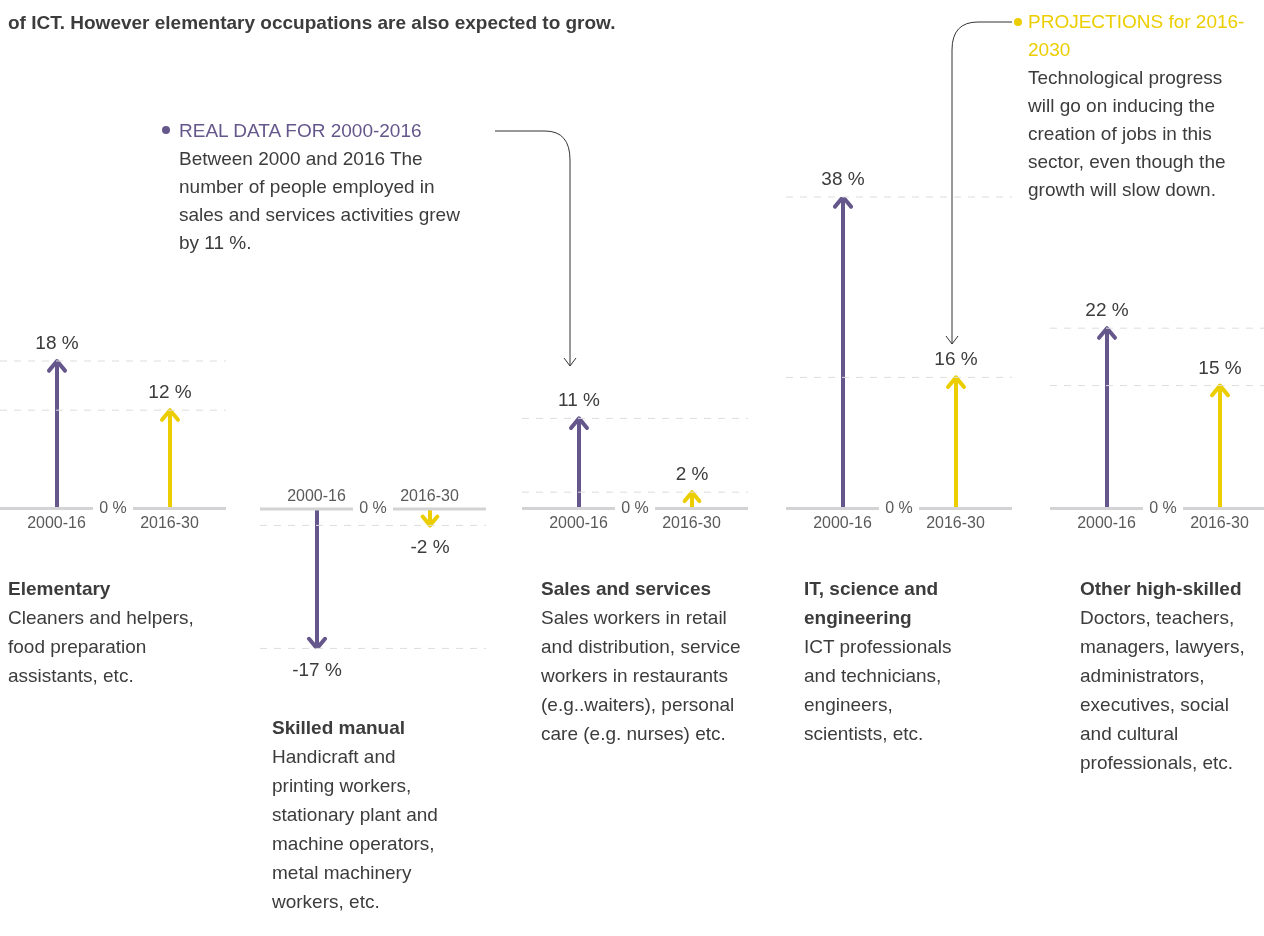 Image resolution: width=1264 pixels, height=936 pixels. Describe the element at coordinates (301, 131) in the screenshot. I see `text: REAL DATA FOR 2000-2016` at that location.